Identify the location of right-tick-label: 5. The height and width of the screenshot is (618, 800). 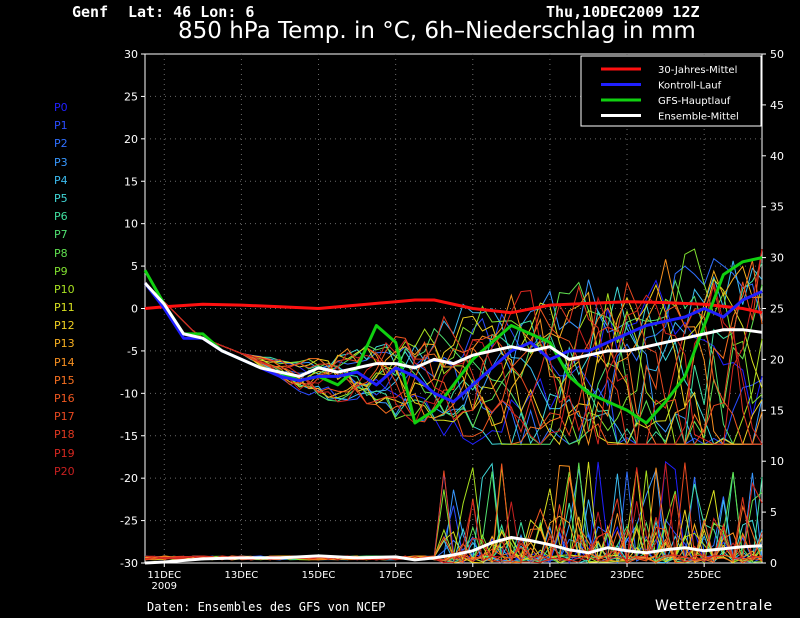
(773, 512).